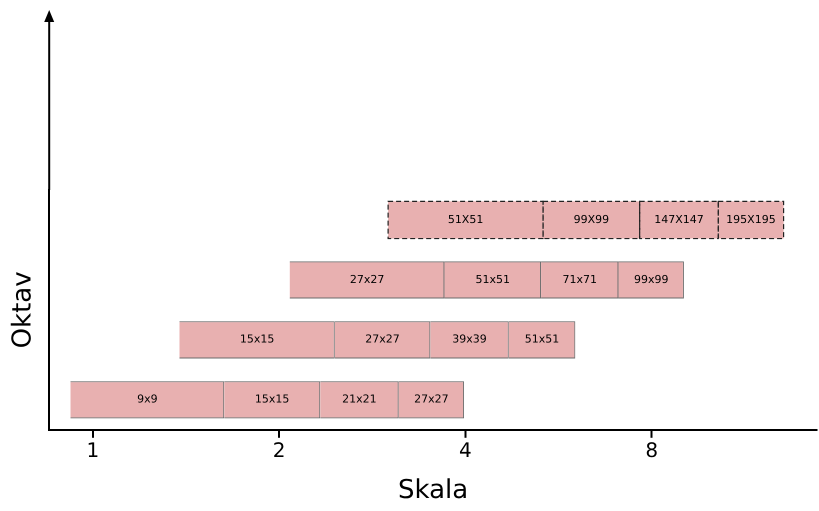  I want to click on series-label: 51X51, so click(466, 219).